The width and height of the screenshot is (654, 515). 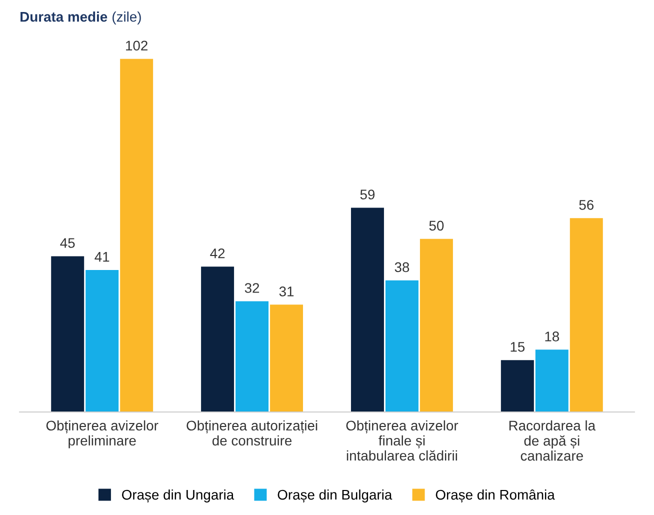 I want to click on x-tick-label: Obținerea autorizației de construire, so click(x=252, y=433).